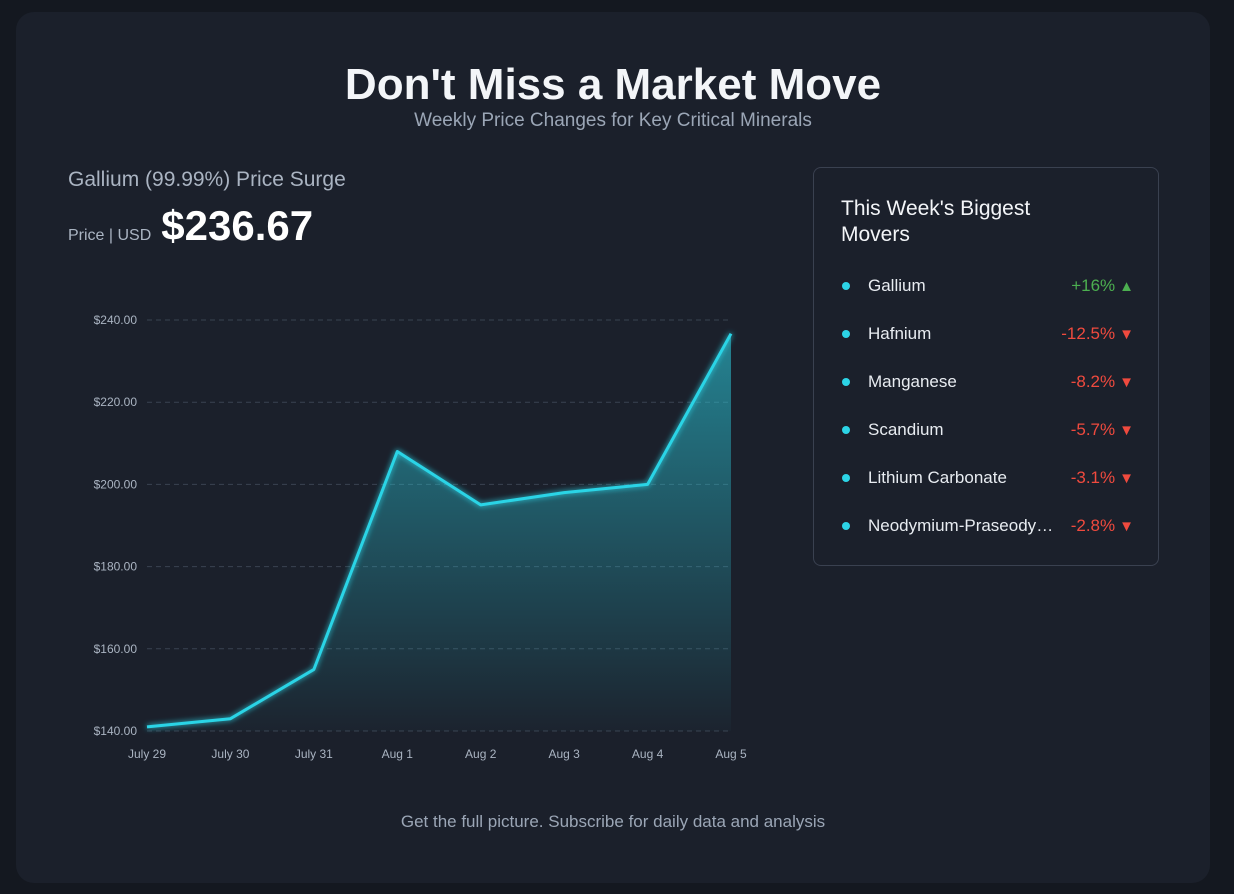  I want to click on x-tick-label: July 30, so click(230, 754).